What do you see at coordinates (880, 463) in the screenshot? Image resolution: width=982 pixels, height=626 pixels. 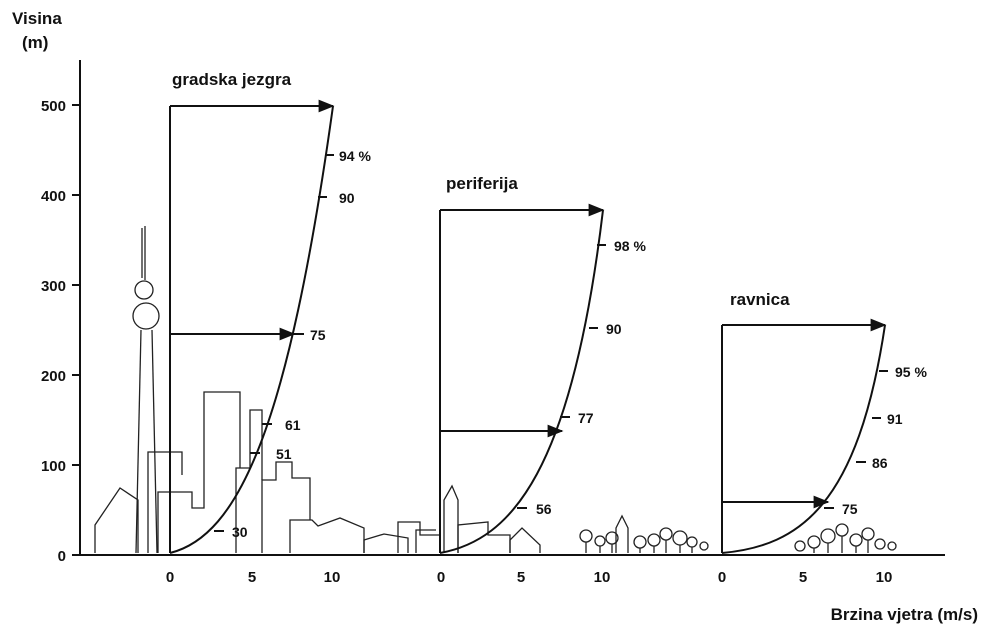 I see `profile-plain-label-86: 86` at bounding box center [880, 463].